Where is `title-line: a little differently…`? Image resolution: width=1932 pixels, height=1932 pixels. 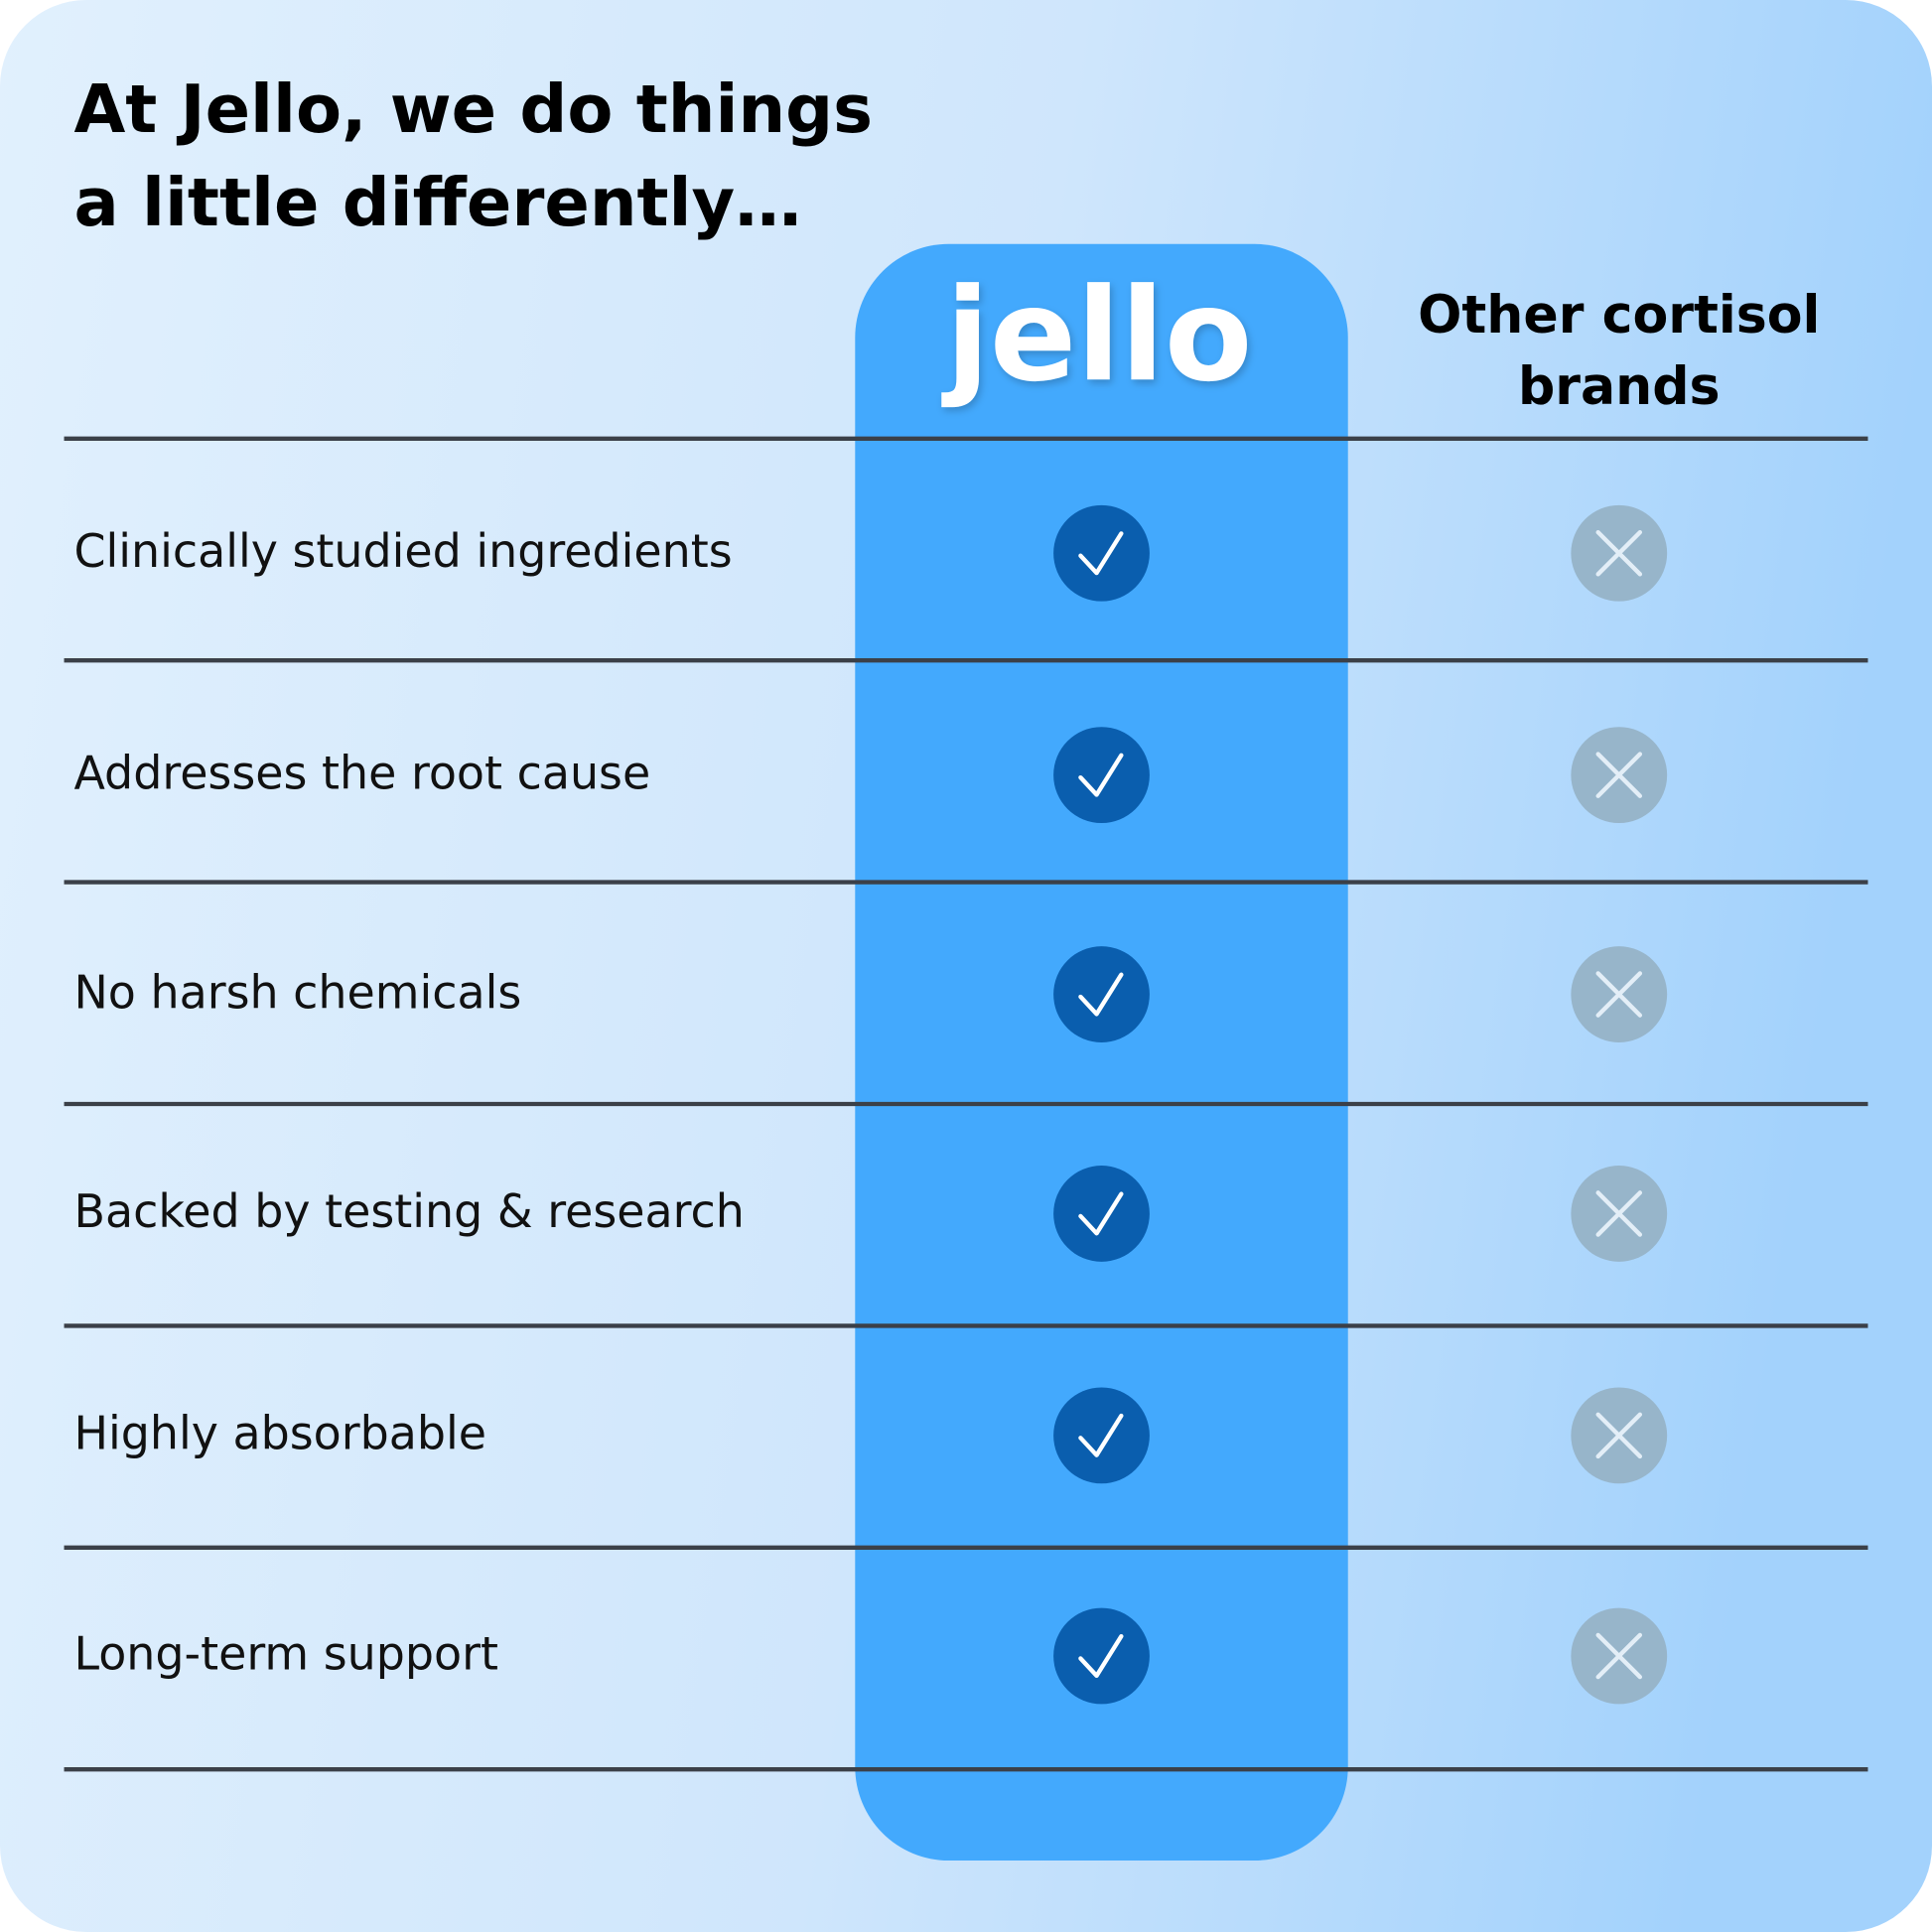 title-line: a little differently… is located at coordinates (437, 203).